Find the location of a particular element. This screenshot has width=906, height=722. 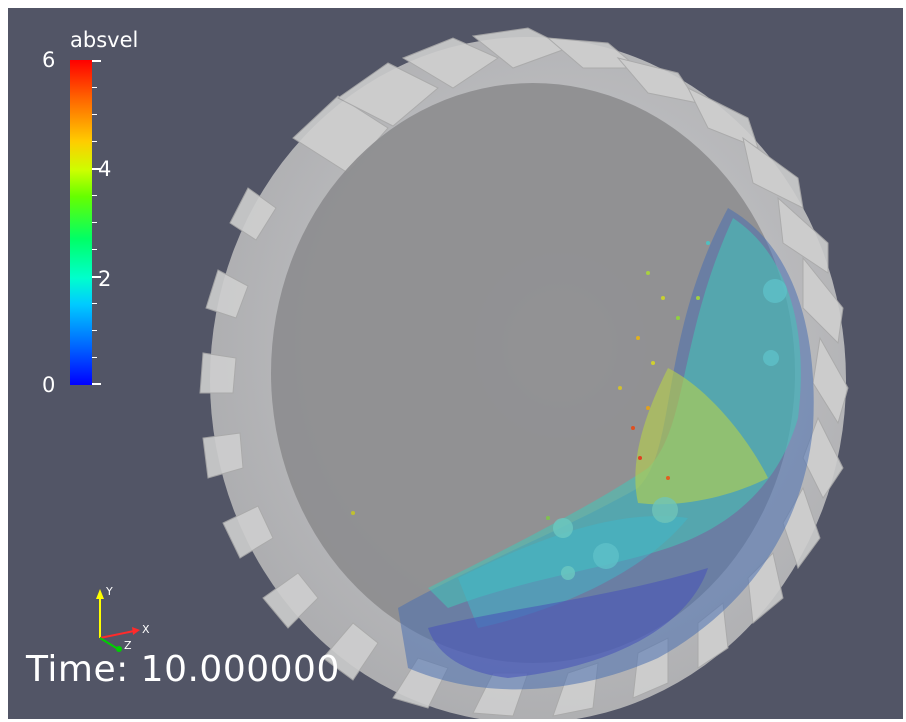

colorbar-label-2: 2 is located at coordinates (105, 279).